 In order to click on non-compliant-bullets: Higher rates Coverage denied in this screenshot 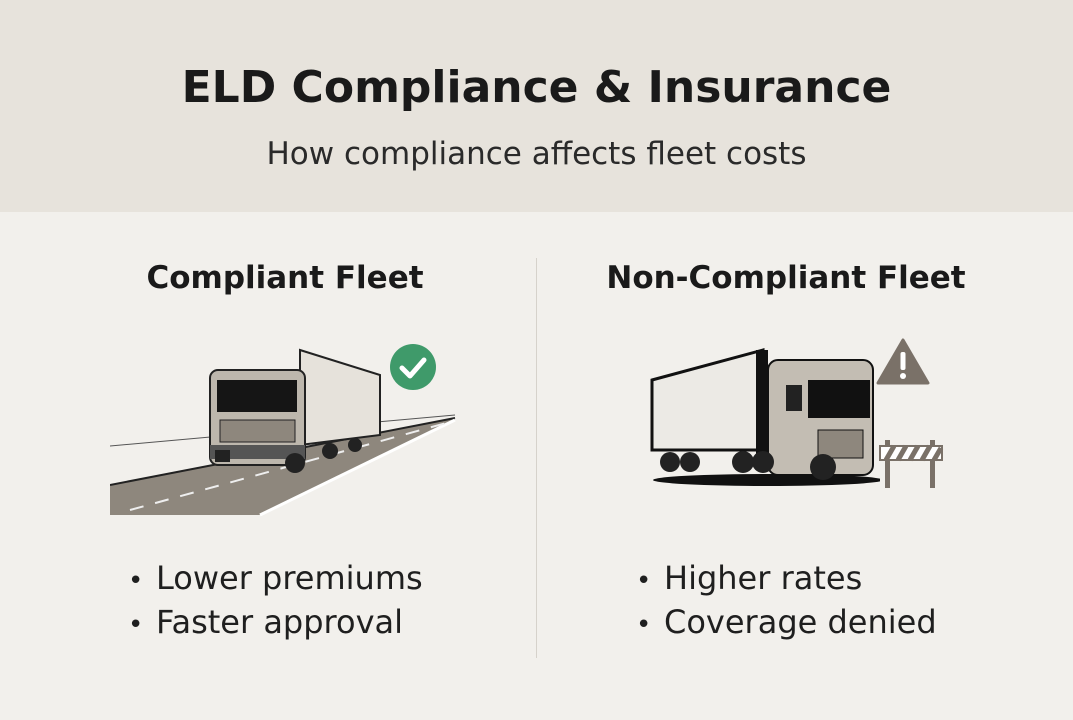, I will do `click(786, 600)`.